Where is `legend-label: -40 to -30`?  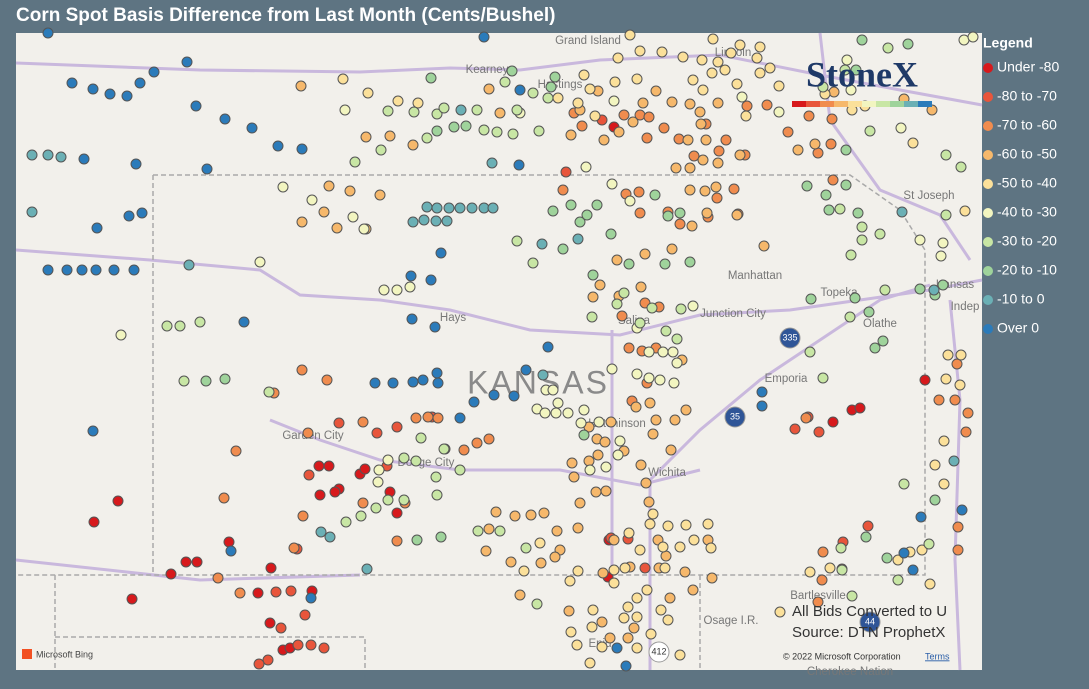 legend-label: -40 to -30 is located at coordinates (1027, 212).